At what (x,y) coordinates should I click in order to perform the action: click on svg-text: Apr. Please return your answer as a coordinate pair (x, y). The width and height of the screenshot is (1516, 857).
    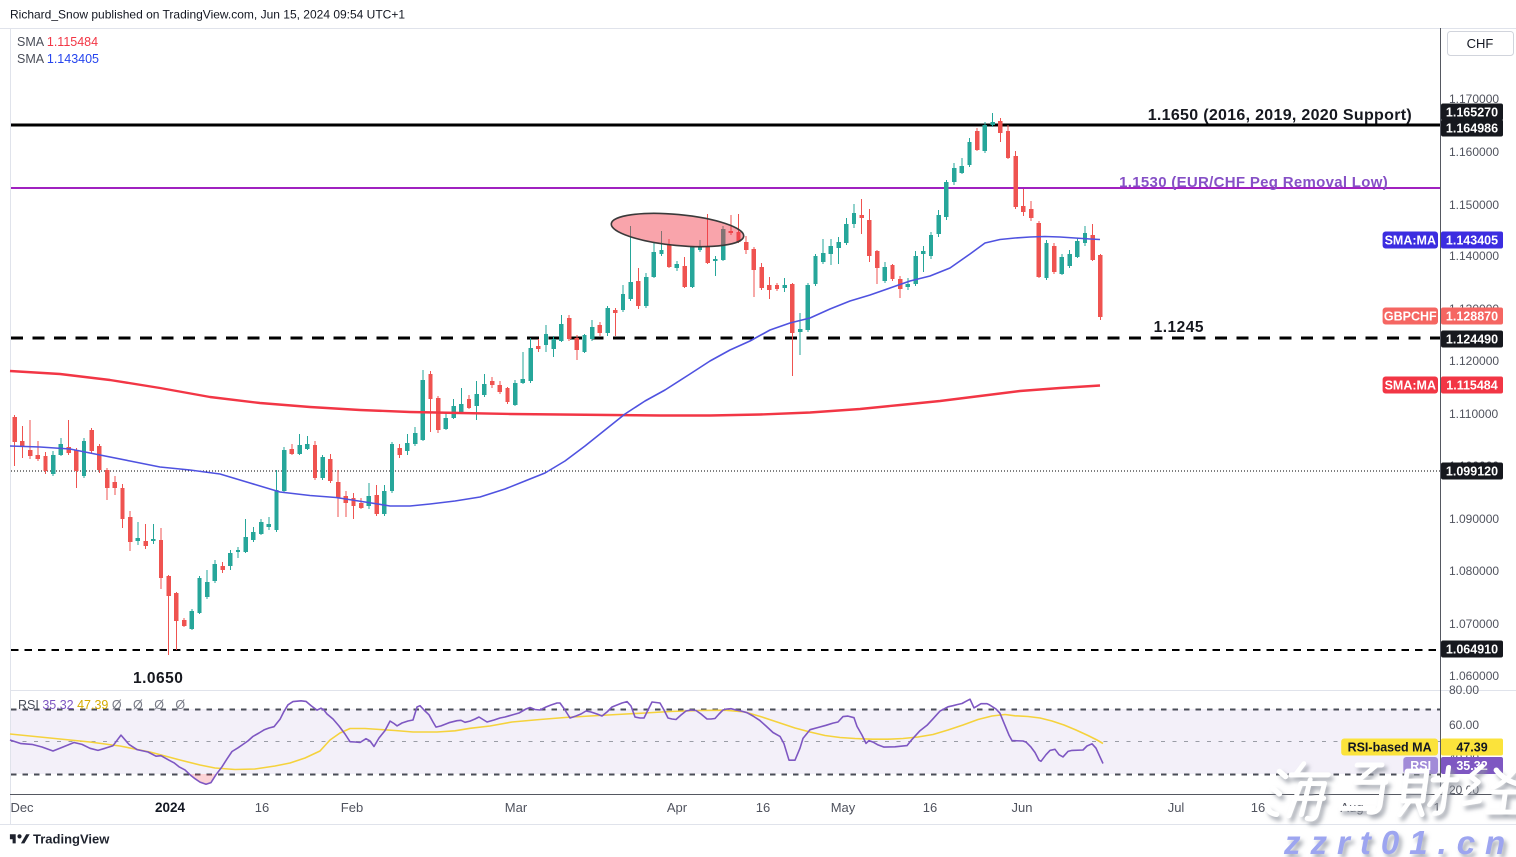
    Looking at the image, I should click on (677, 807).